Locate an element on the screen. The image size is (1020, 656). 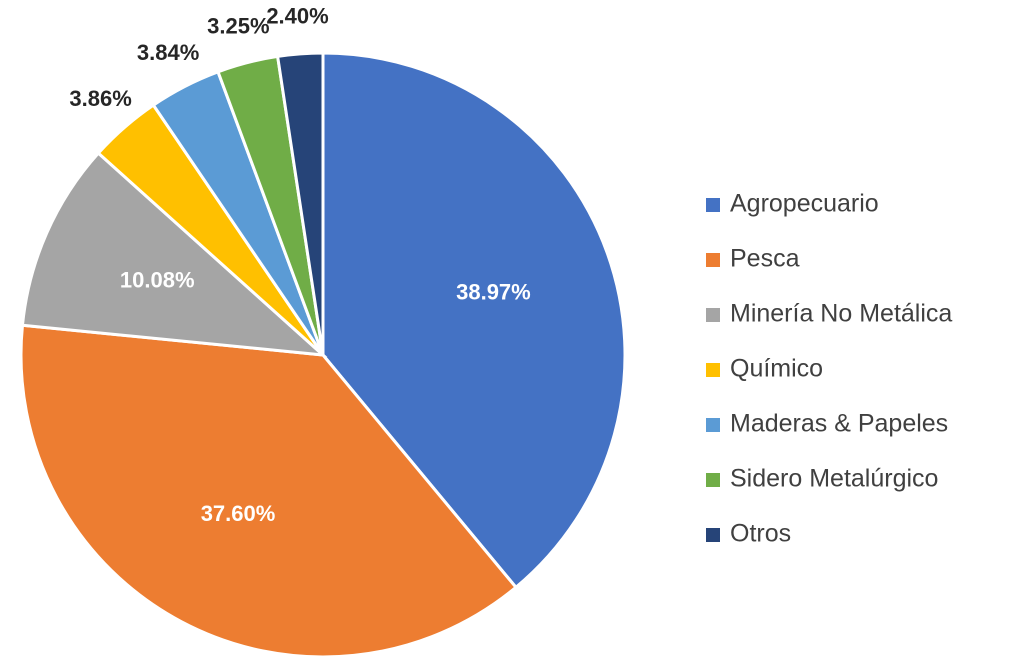
value-label: 37.60% is located at coordinates (238, 513).